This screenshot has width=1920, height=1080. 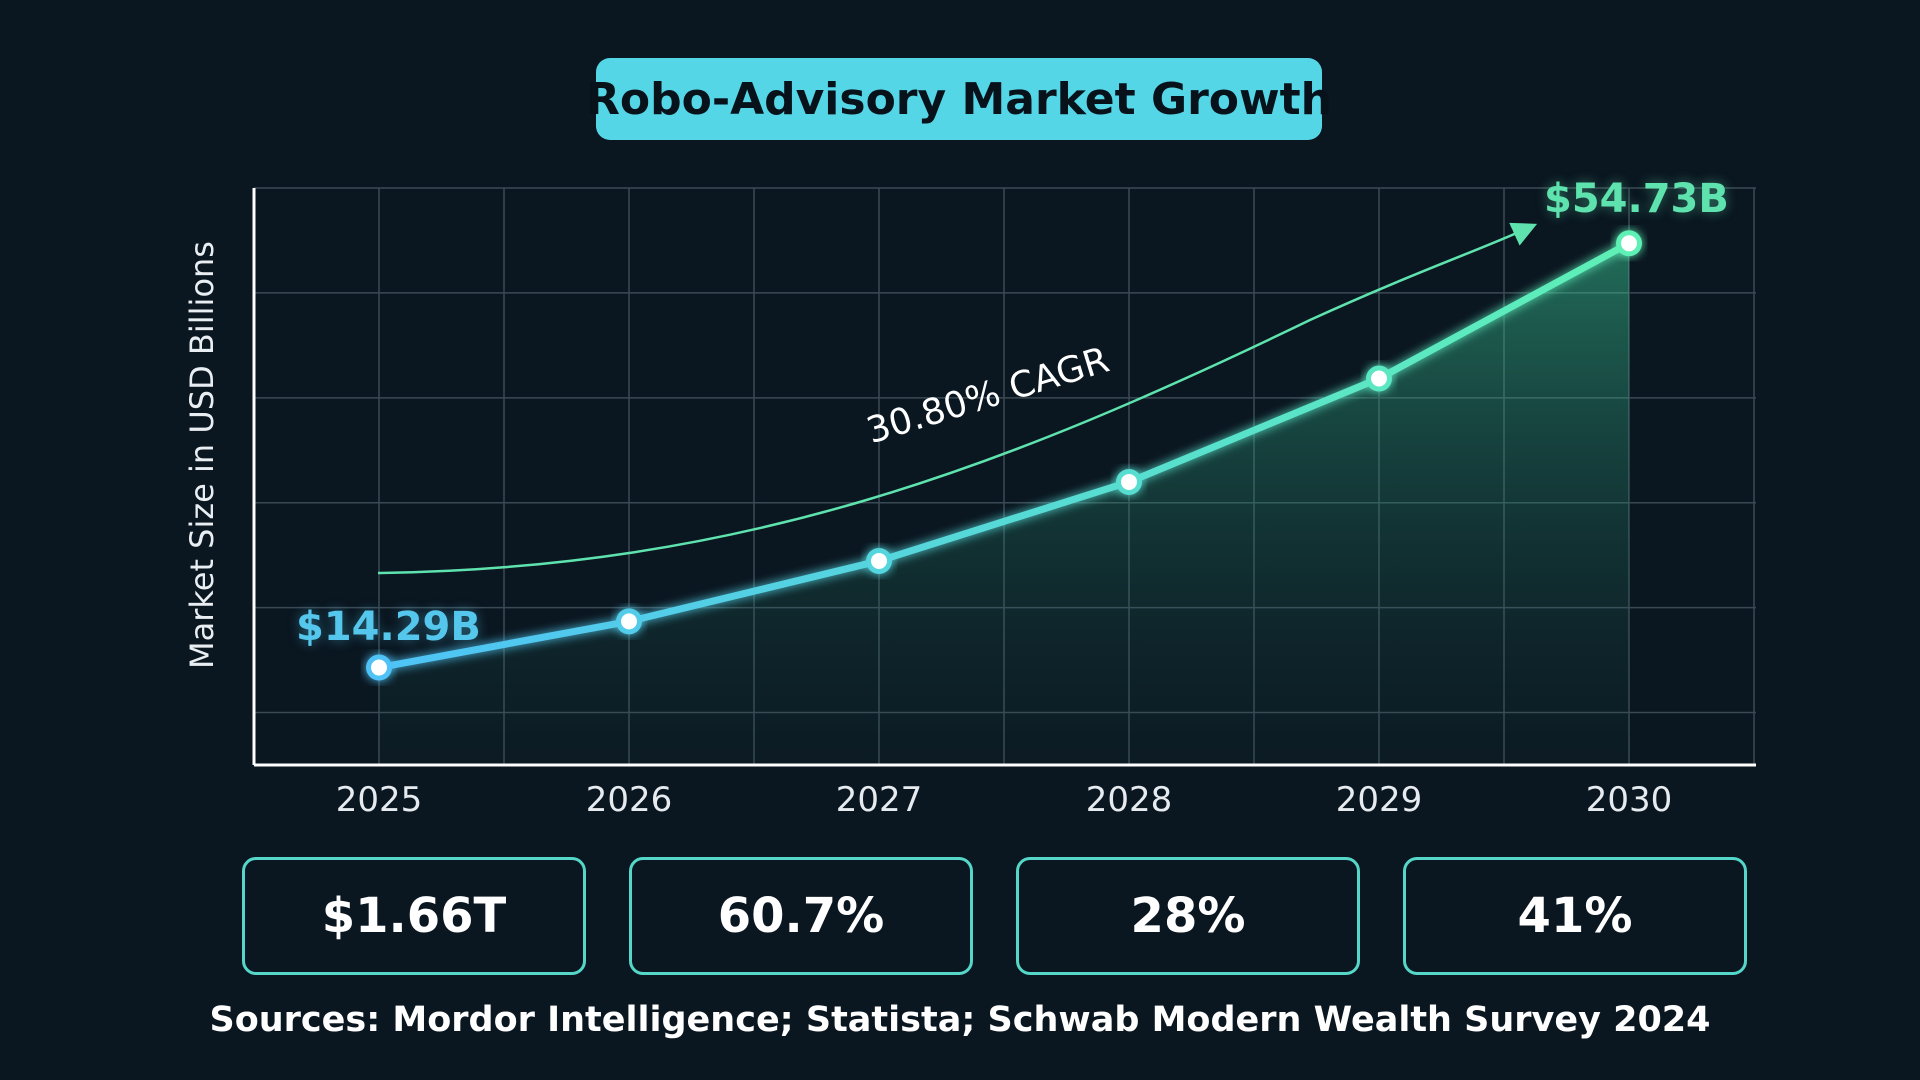 I want to click on stat-card-1: $1.66T, so click(x=414, y=916).